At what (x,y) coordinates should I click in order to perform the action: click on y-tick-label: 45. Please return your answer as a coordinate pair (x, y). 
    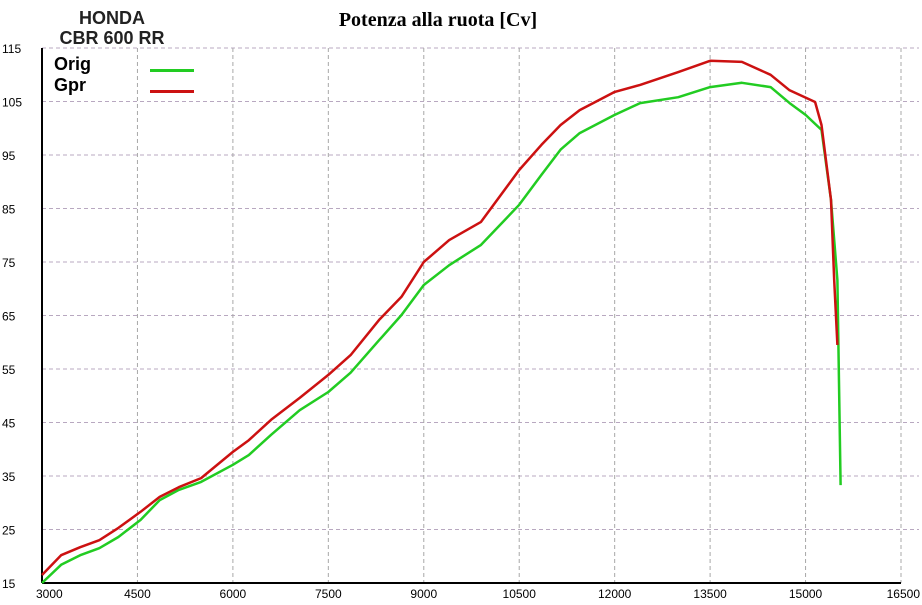
    Looking at the image, I should click on (9, 424).